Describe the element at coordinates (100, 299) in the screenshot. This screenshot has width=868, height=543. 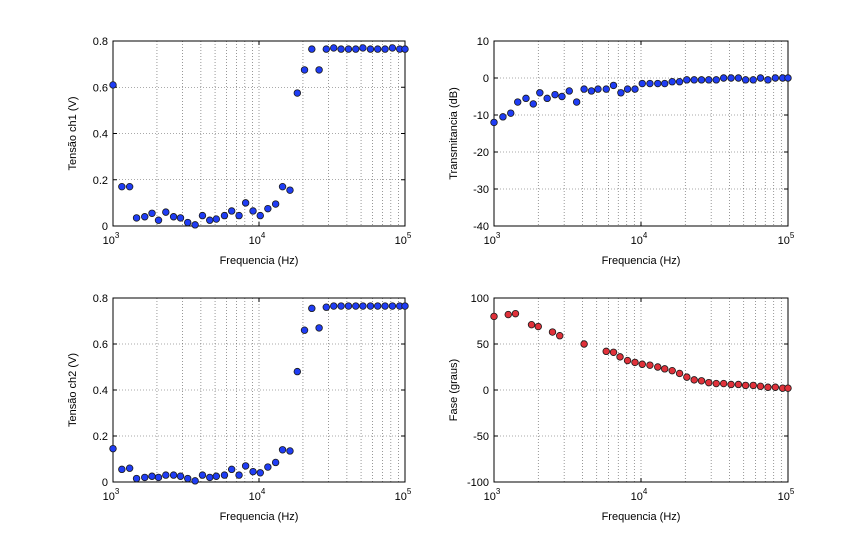
I see `y-tick-label: 0.8` at that location.